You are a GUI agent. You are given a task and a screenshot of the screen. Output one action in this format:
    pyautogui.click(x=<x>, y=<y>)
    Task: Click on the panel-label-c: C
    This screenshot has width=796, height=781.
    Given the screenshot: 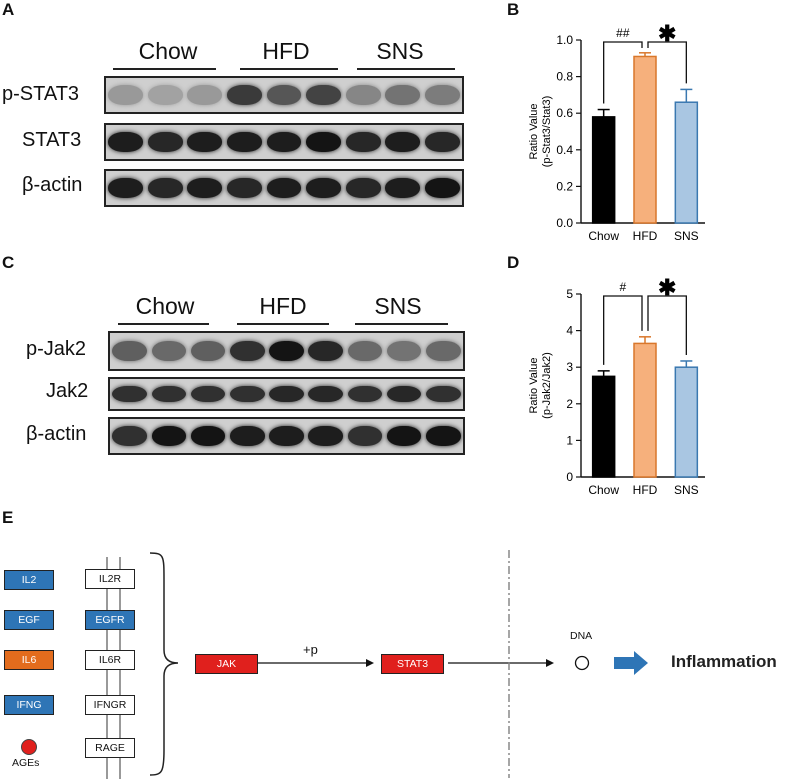 What is the action you would take?
    pyautogui.click(x=8, y=262)
    